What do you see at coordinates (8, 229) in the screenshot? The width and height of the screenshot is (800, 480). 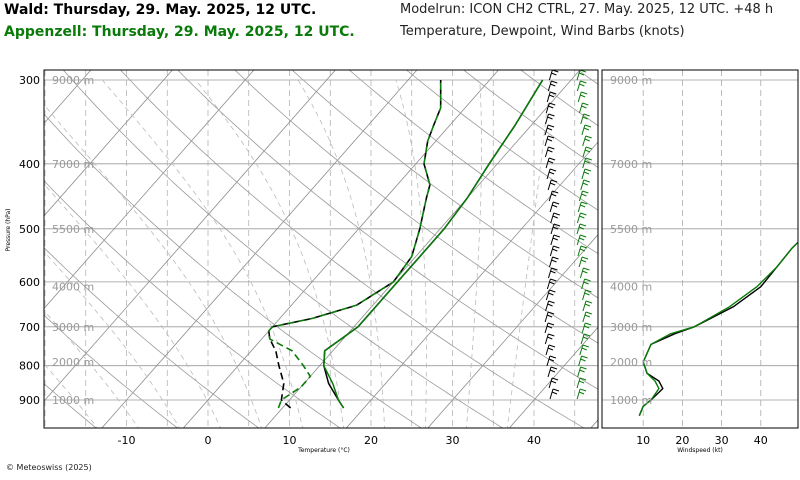 I see `pressure-axis-label: Pressure (hPa)` at bounding box center [8, 229].